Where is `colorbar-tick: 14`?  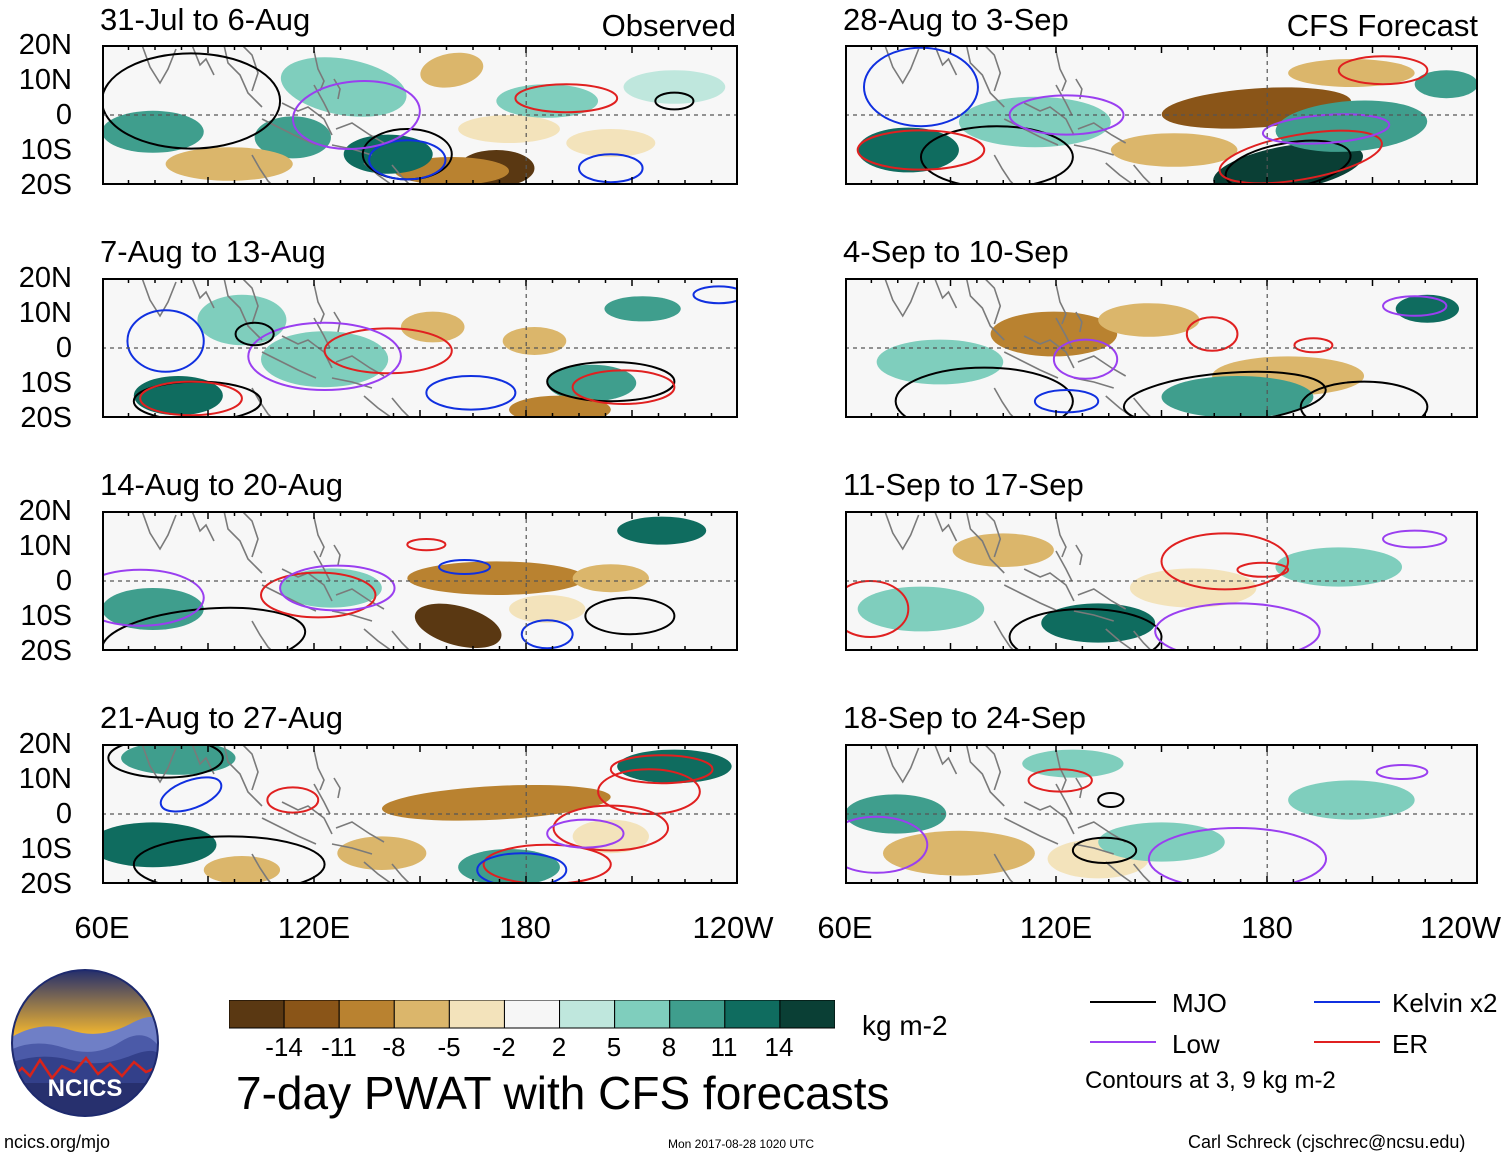
colorbar-tick: 14 is located at coordinates (779, 1047).